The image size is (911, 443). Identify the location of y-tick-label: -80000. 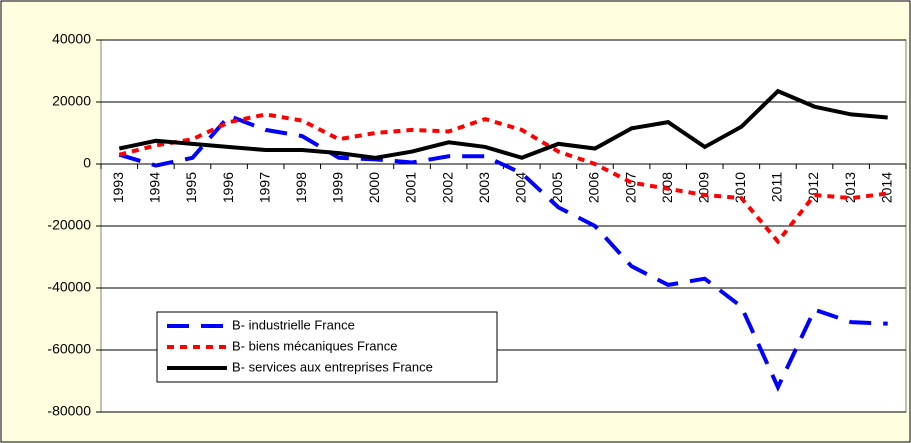
(69, 411).